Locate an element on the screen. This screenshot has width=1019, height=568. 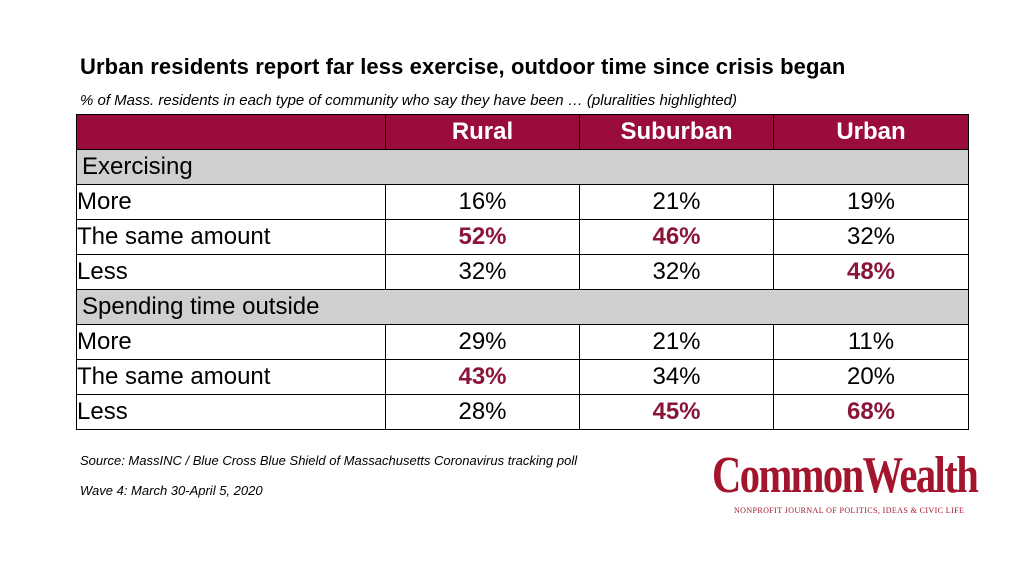
section-label: Spending time outside is located at coordinates (522, 307).